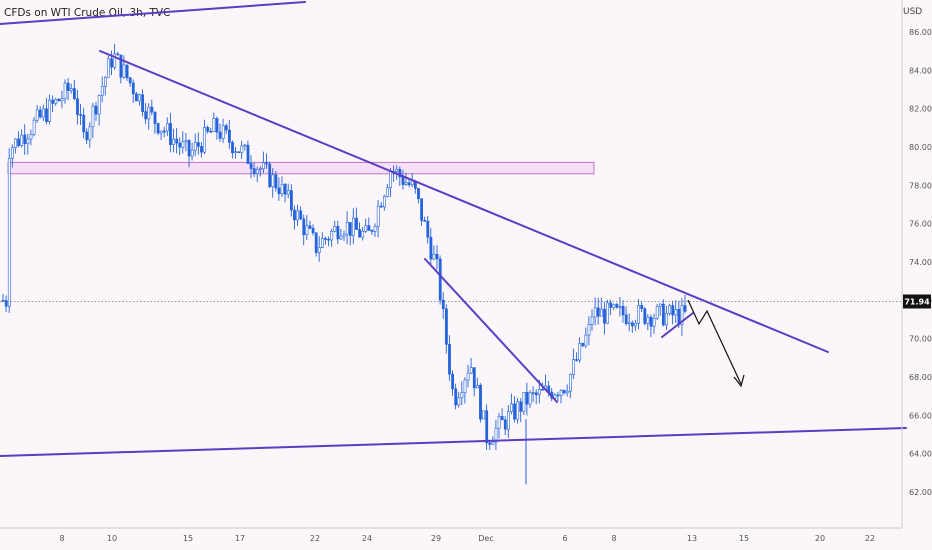 The height and width of the screenshot is (550, 932). Describe the element at coordinates (301, 168) in the screenshot. I see `supply-zone` at that location.